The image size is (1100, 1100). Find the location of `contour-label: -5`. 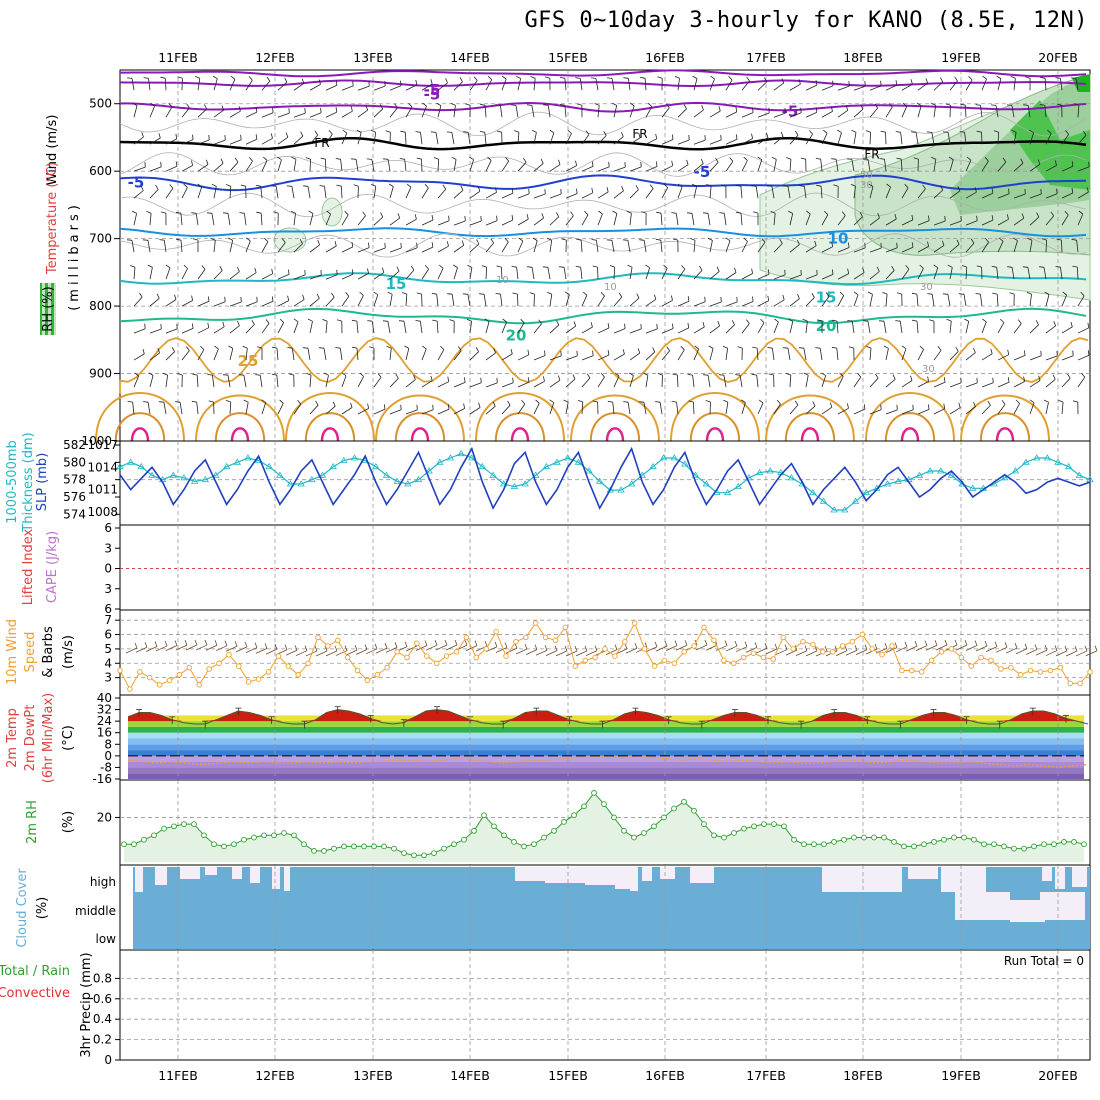

contour-label: -5 is located at coordinates (432, 90).